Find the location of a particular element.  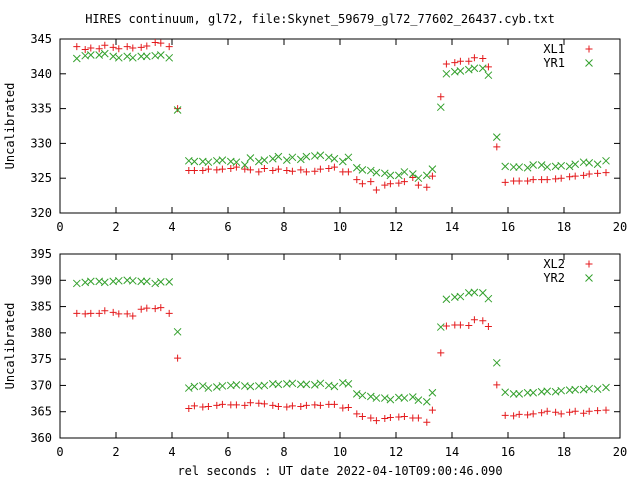

y-tick-label: 370 is located at coordinates (41, 385).